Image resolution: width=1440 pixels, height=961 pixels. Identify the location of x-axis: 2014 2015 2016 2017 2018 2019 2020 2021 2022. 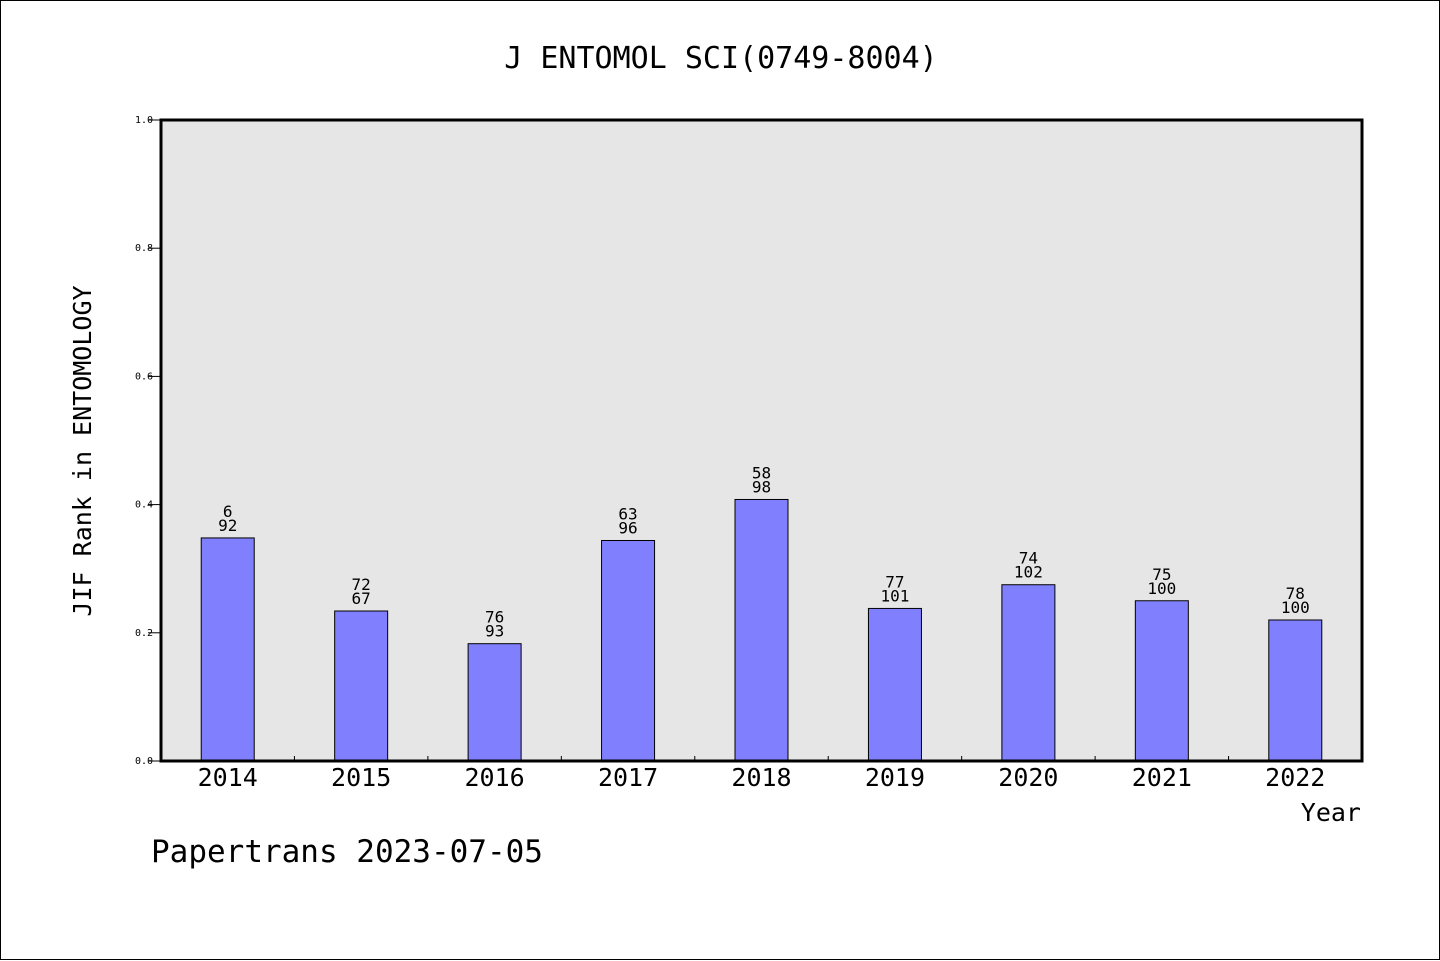
(761, 774).